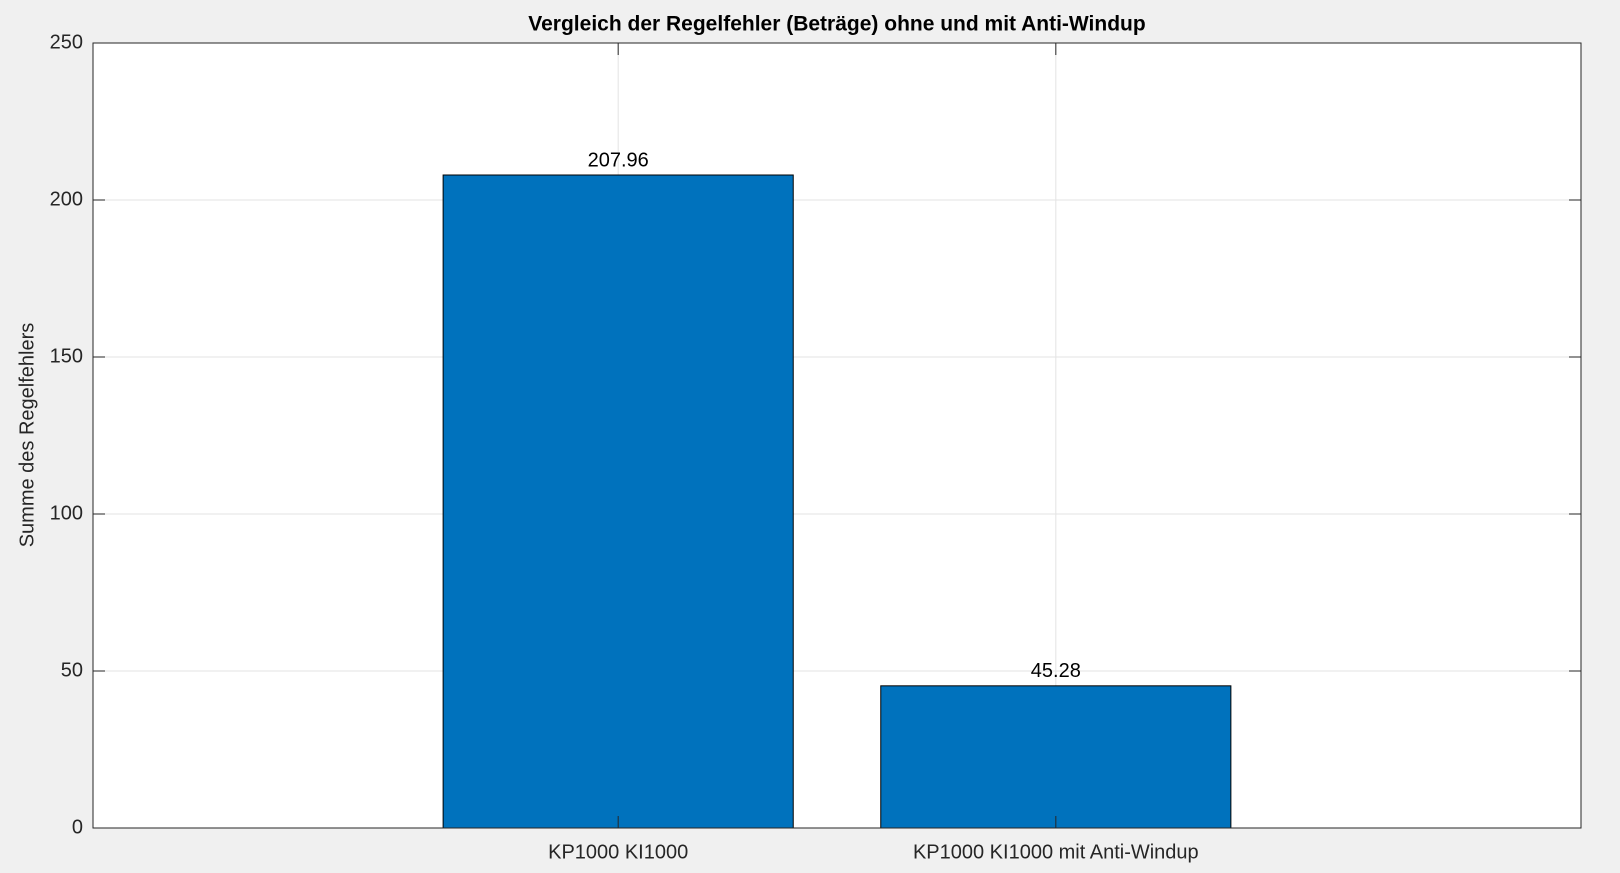  I want to click on y-tick-label: 250, so click(66, 42).